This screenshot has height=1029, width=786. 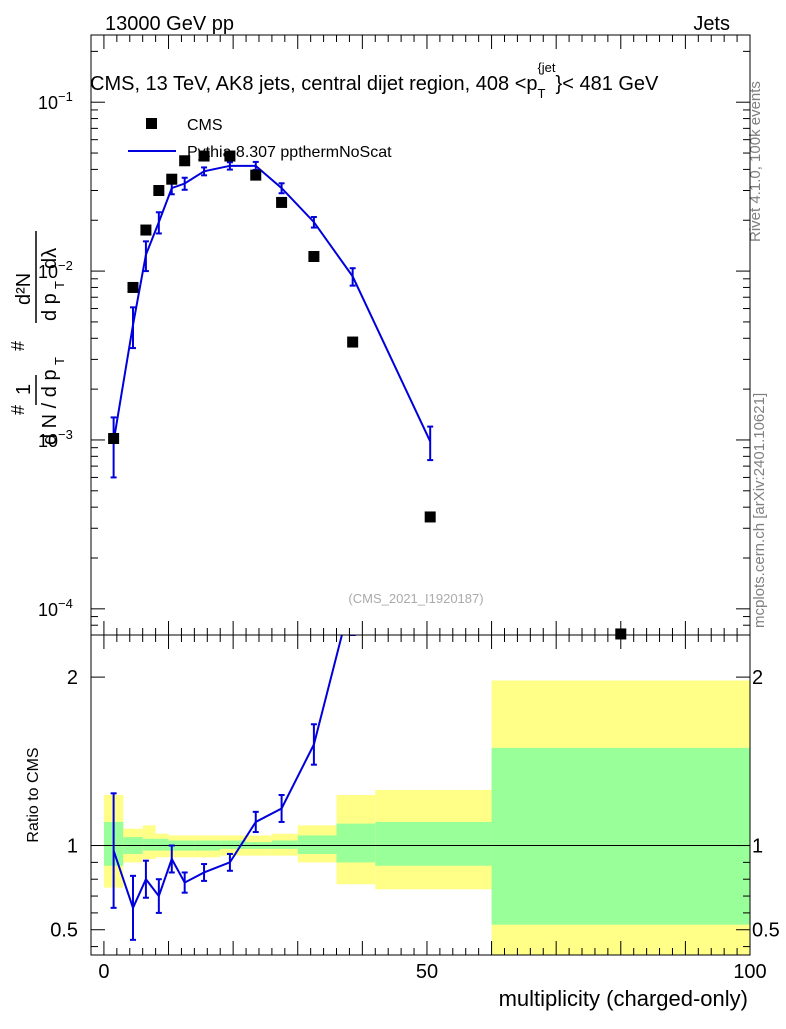 I want to click on x-tick-label: 0, so click(x=103, y=972).